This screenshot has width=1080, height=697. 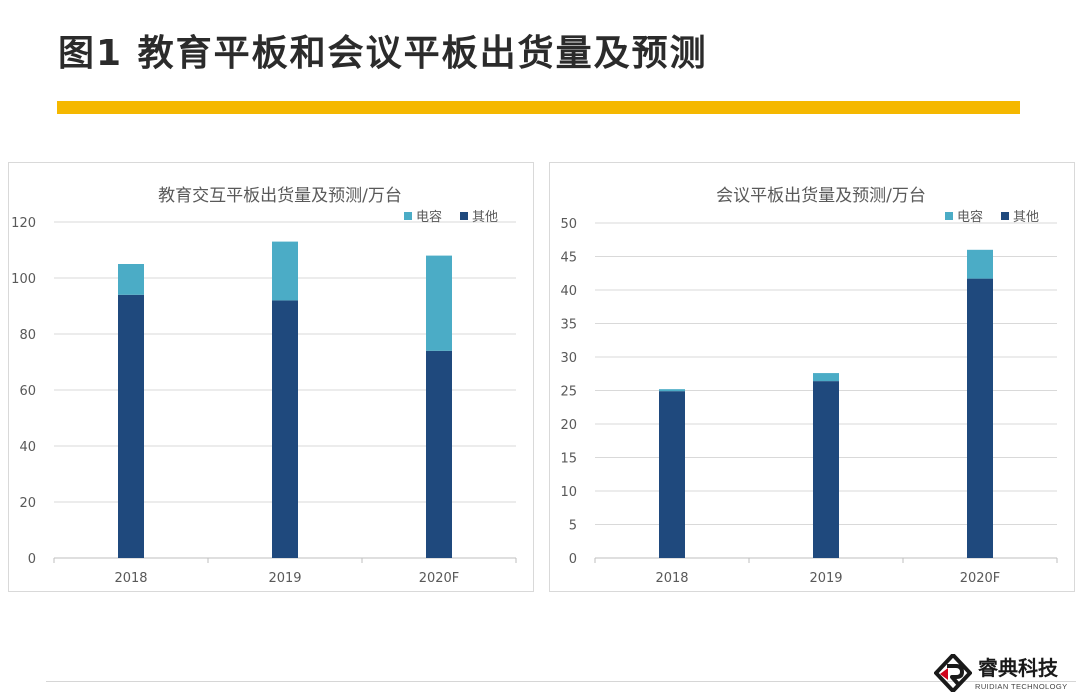 I want to click on logo-name: 睿典科技, so click(x=1018, y=668).